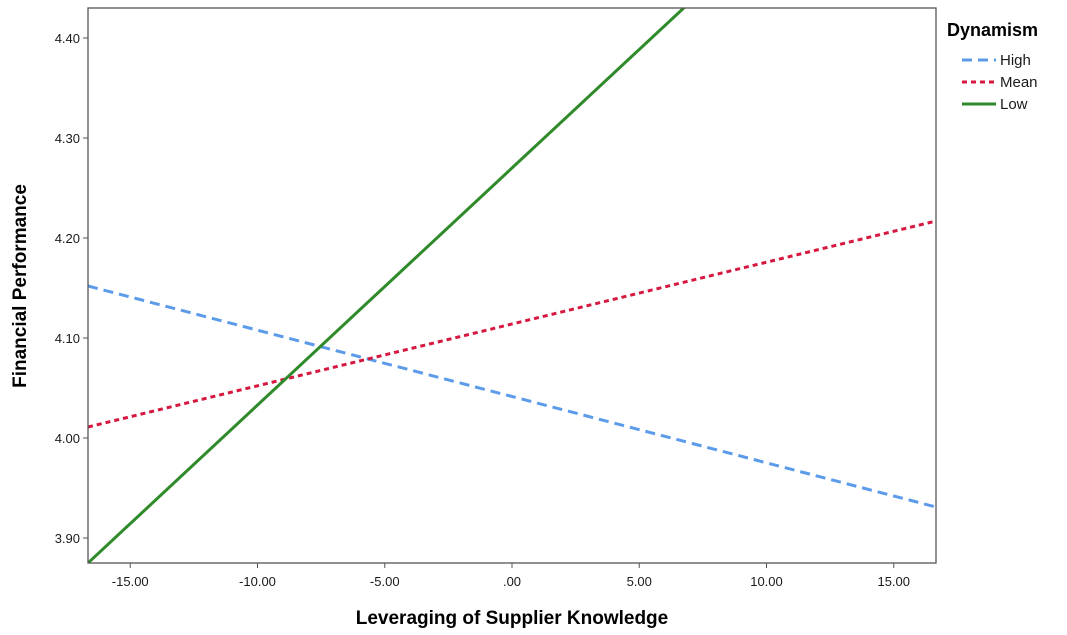  I want to click on x-axis-title: Leveraging of Supplier Knowledge, so click(512, 618).